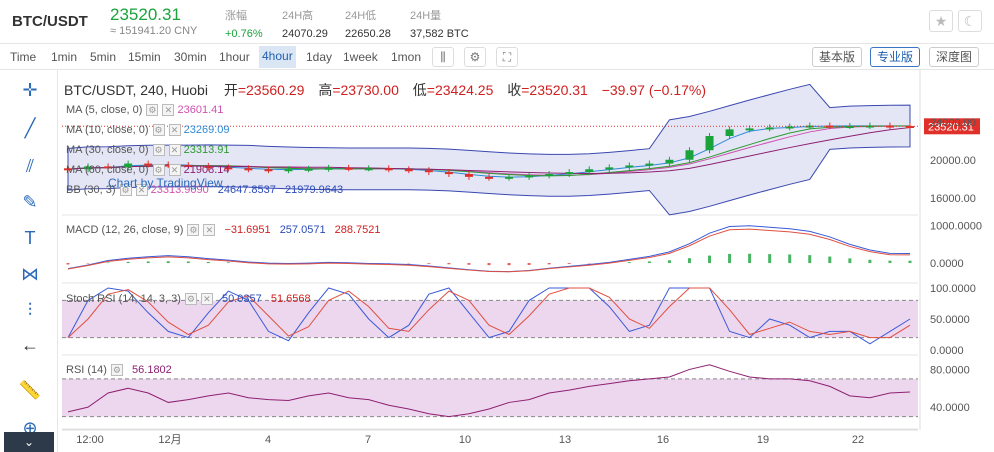  What do you see at coordinates (123, 299) in the screenshot?
I see `legend-stoch-label: Stoch RSI (14, 14, 3, 3)` at bounding box center [123, 299].